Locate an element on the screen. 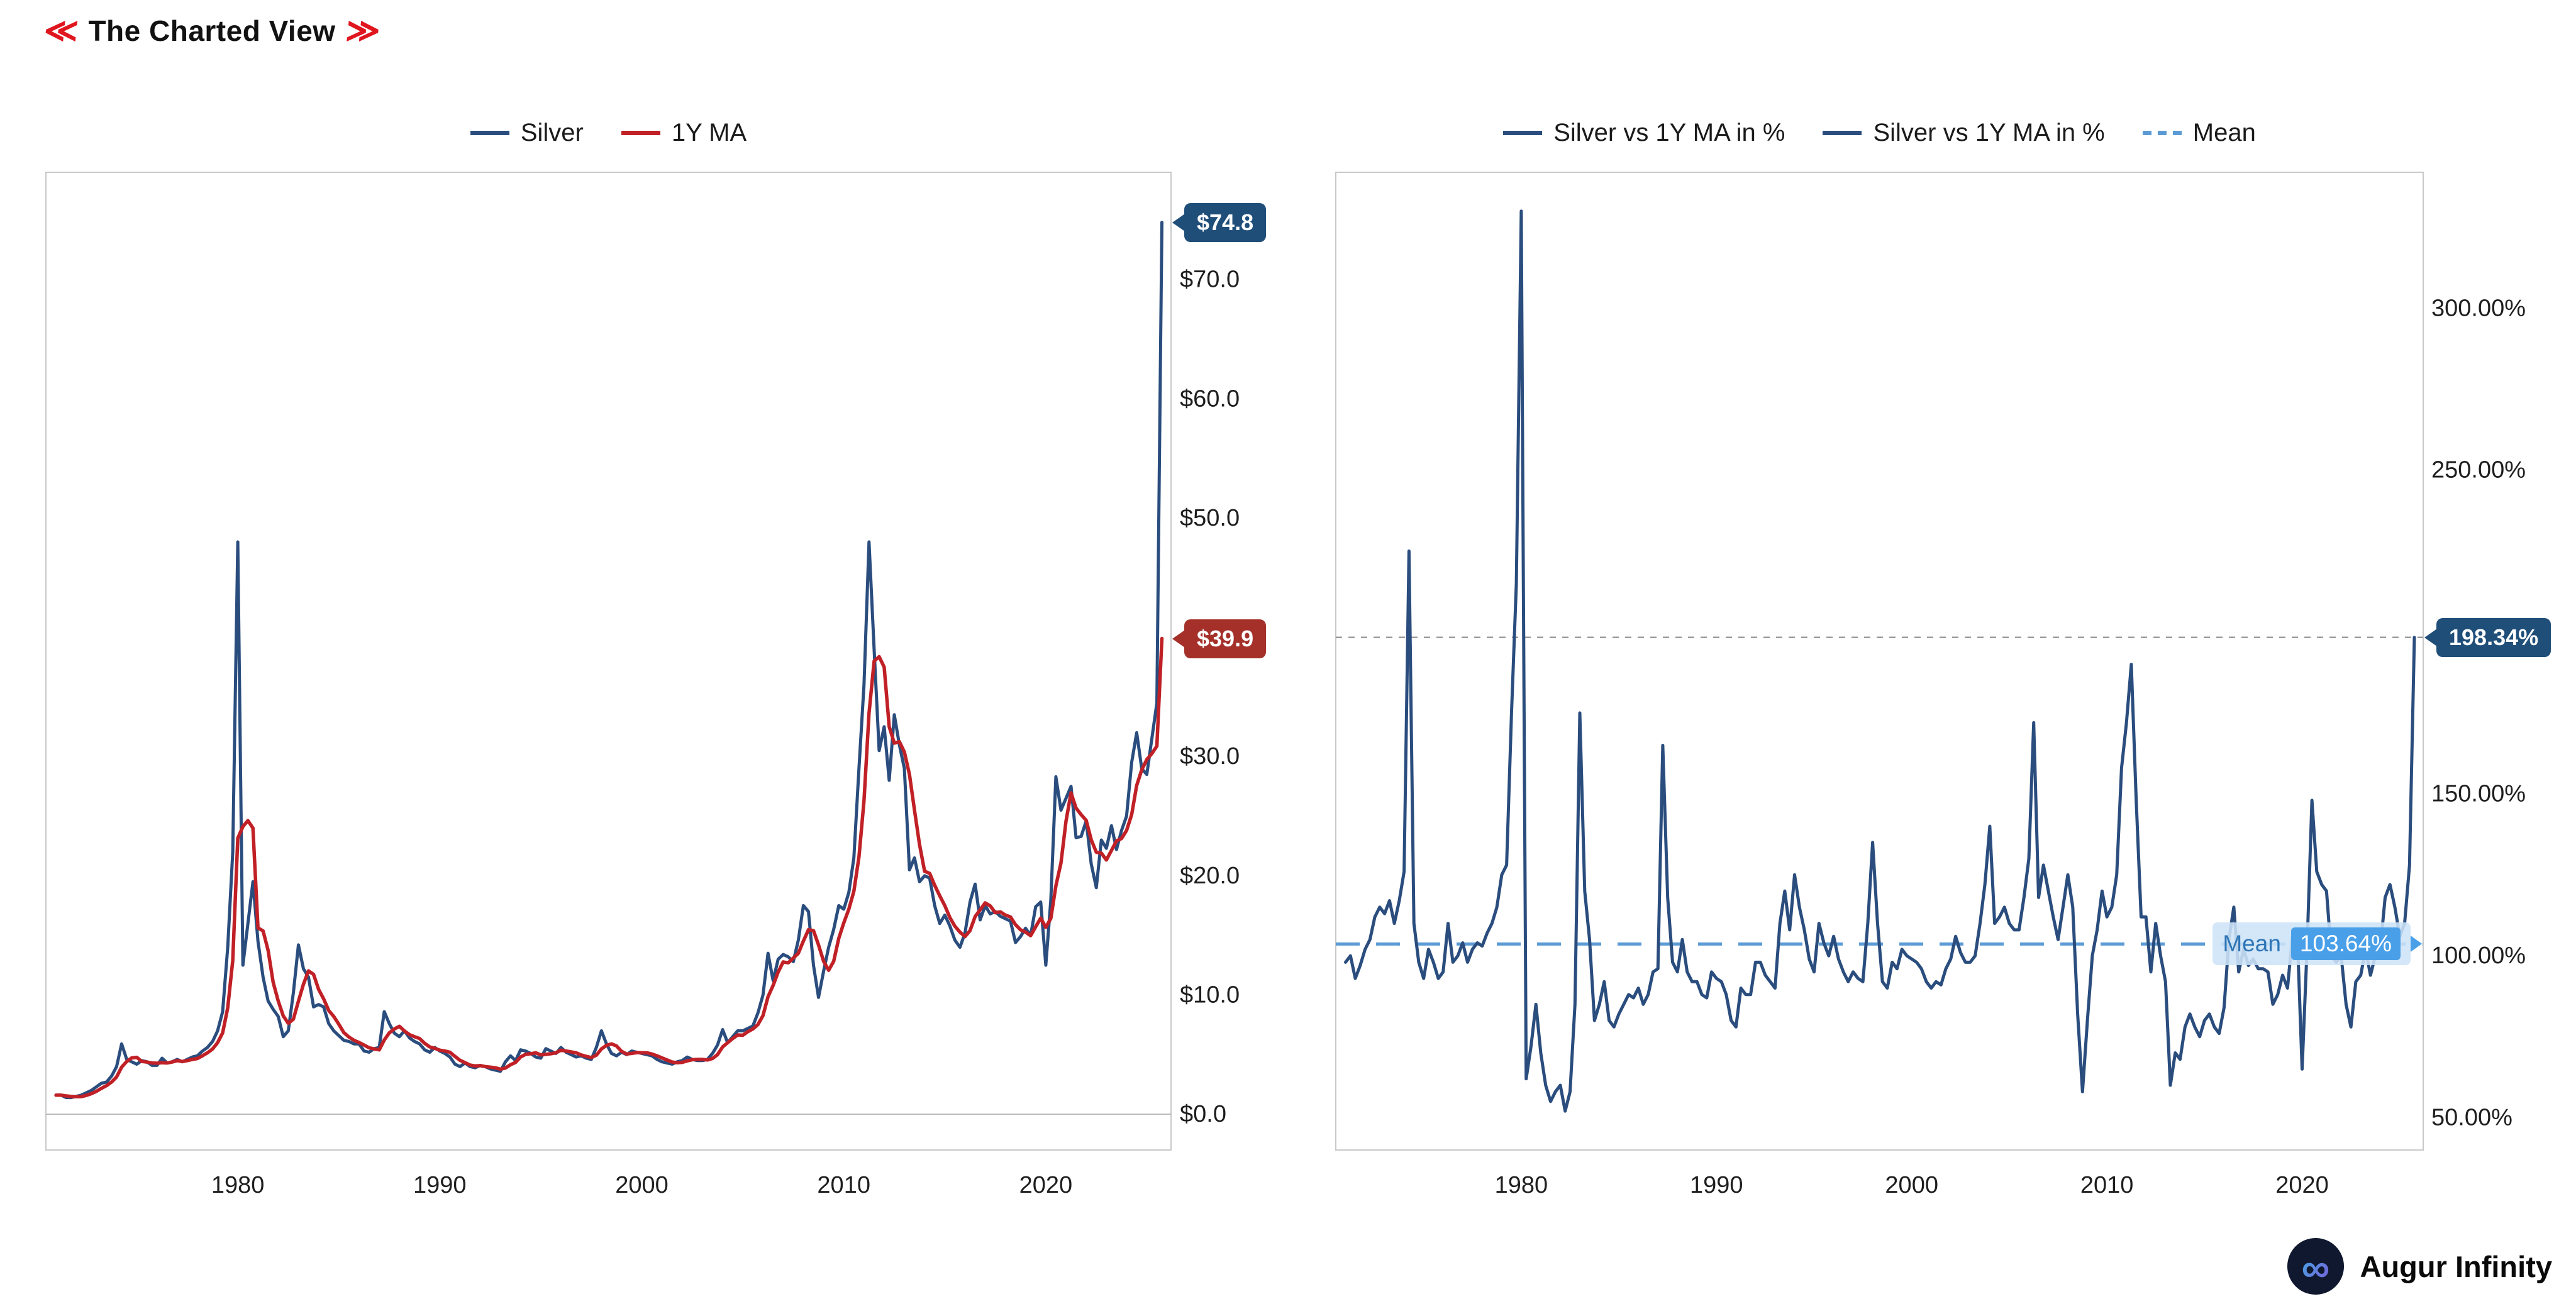 This screenshot has height=1316, width=2576. legend-item-1y-ma: 1Y MA is located at coordinates (684, 133).